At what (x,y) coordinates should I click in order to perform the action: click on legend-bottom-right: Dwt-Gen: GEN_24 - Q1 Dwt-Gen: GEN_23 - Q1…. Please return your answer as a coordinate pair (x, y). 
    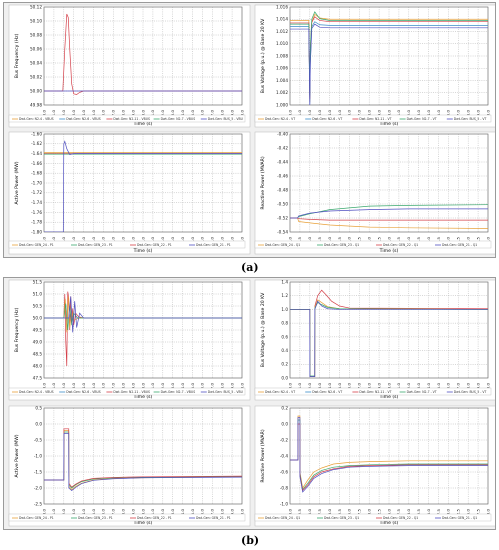
    Looking at the image, I should click on (373, 517).